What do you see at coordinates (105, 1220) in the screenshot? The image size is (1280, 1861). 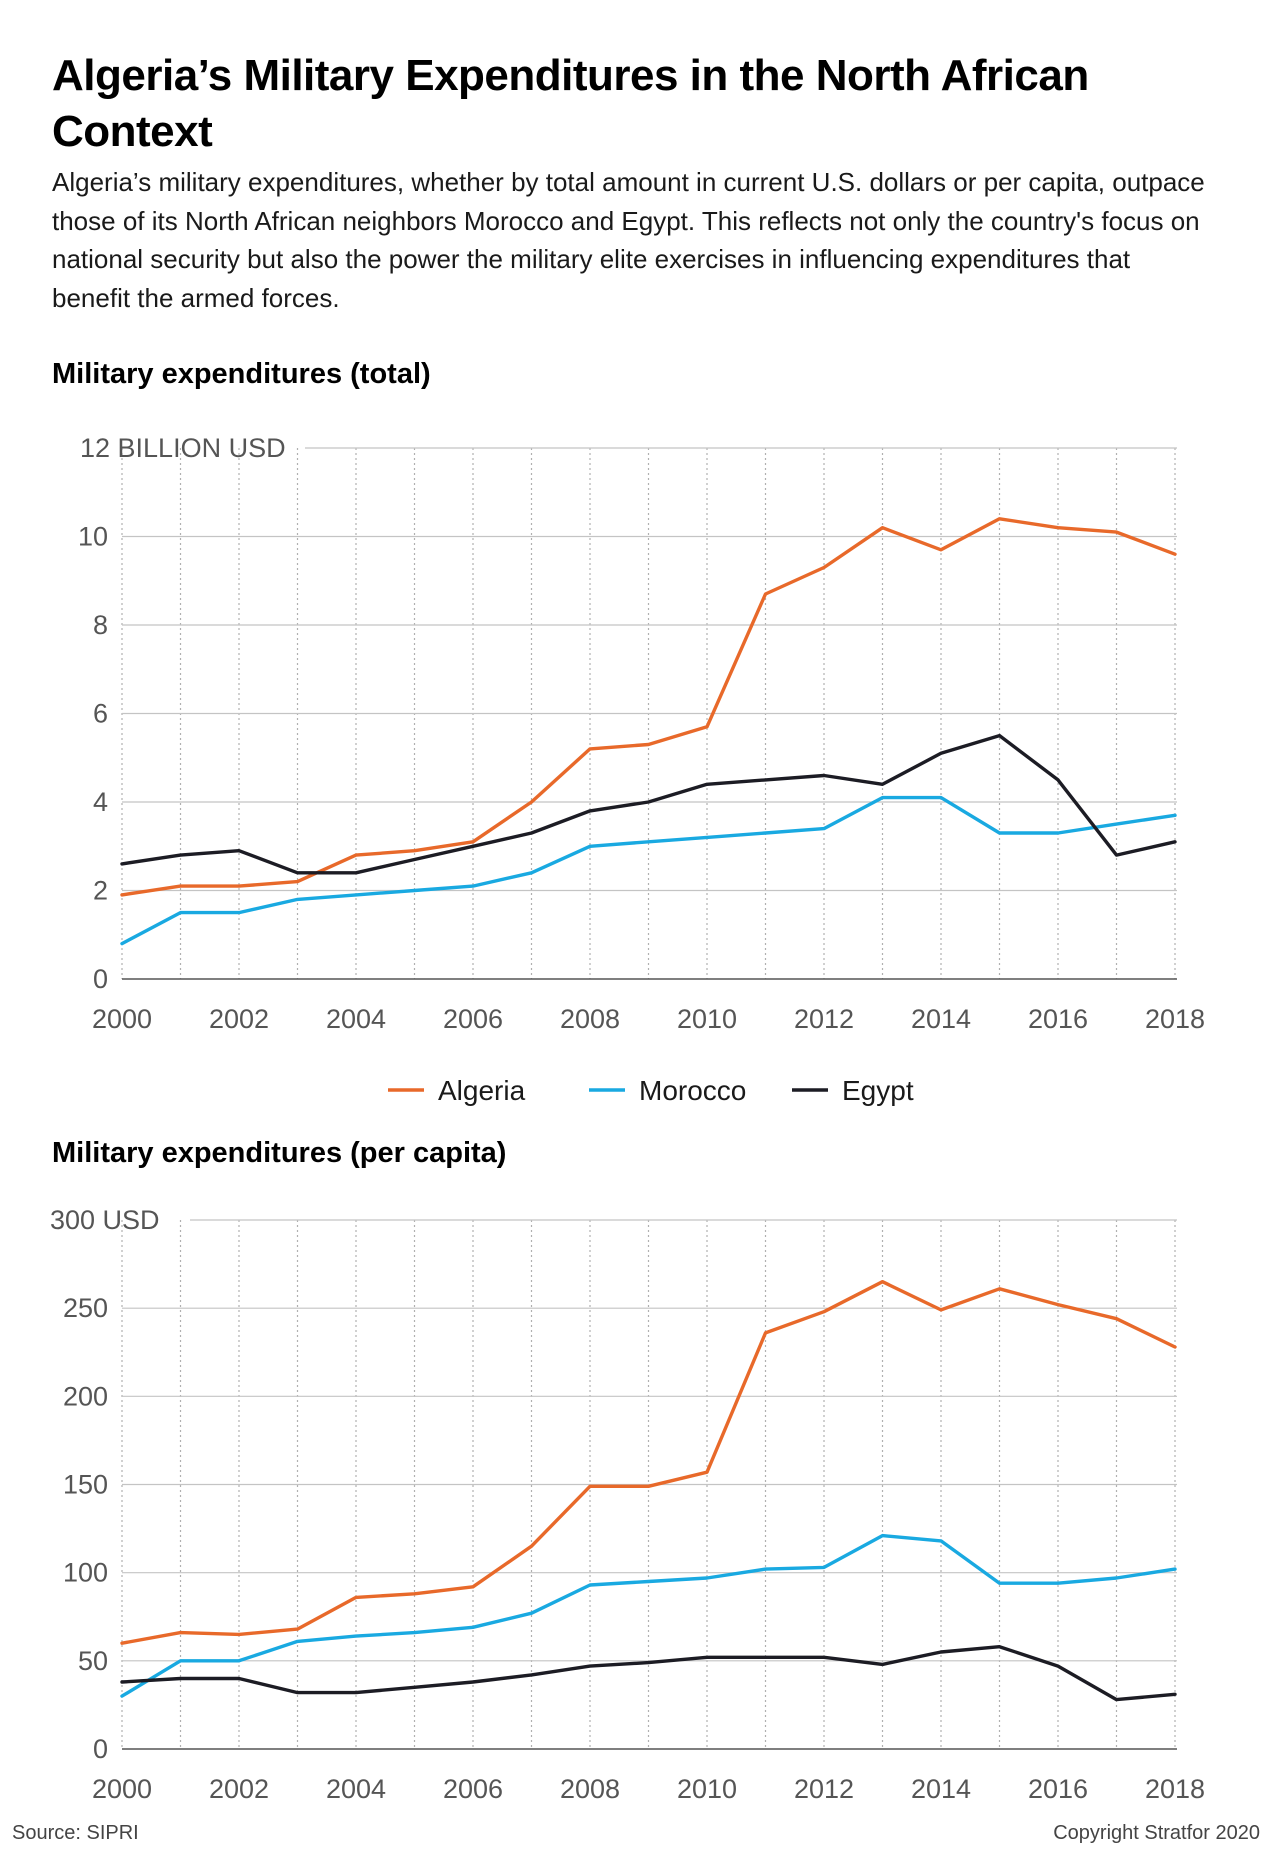 I see `y-tick-label: 300 USD` at bounding box center [105, 1220].